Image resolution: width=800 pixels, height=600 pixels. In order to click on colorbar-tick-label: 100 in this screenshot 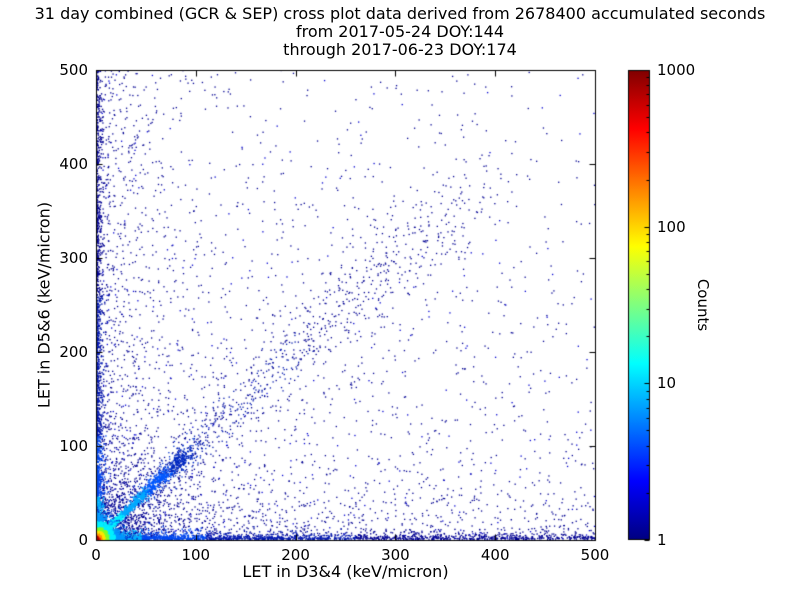, I will do `click(671, 226)`.